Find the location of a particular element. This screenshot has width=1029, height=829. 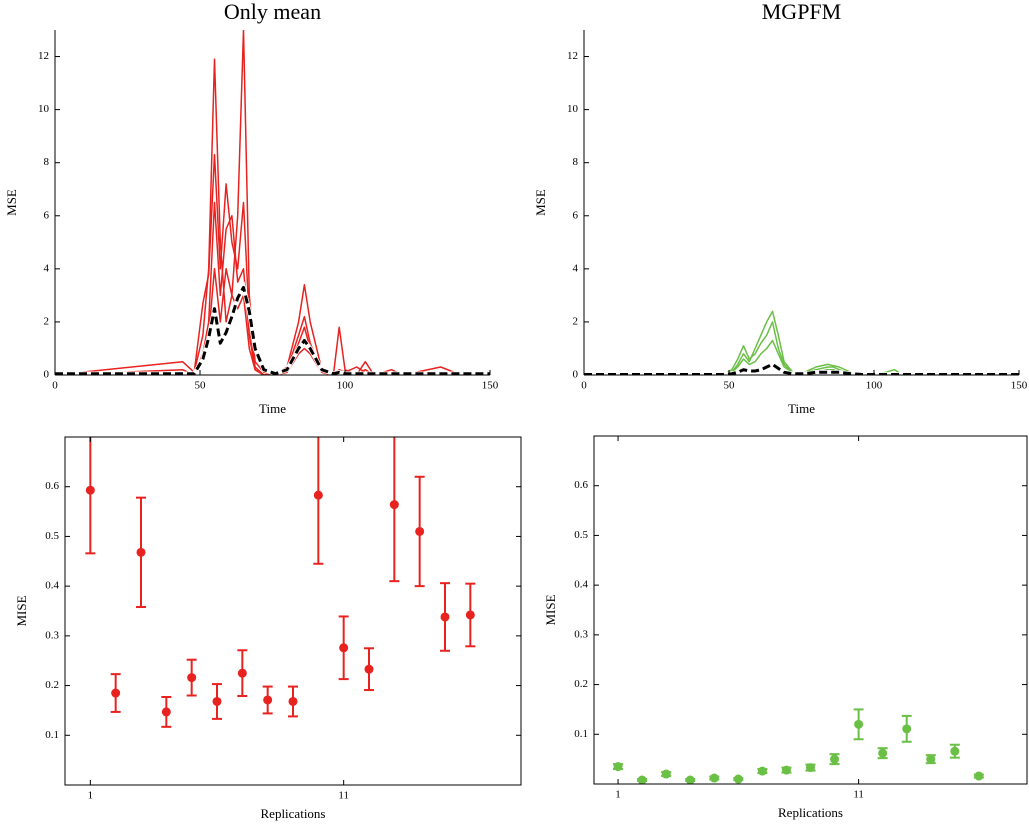

chart-title: MGPFM is located at coordinates (801, 12).